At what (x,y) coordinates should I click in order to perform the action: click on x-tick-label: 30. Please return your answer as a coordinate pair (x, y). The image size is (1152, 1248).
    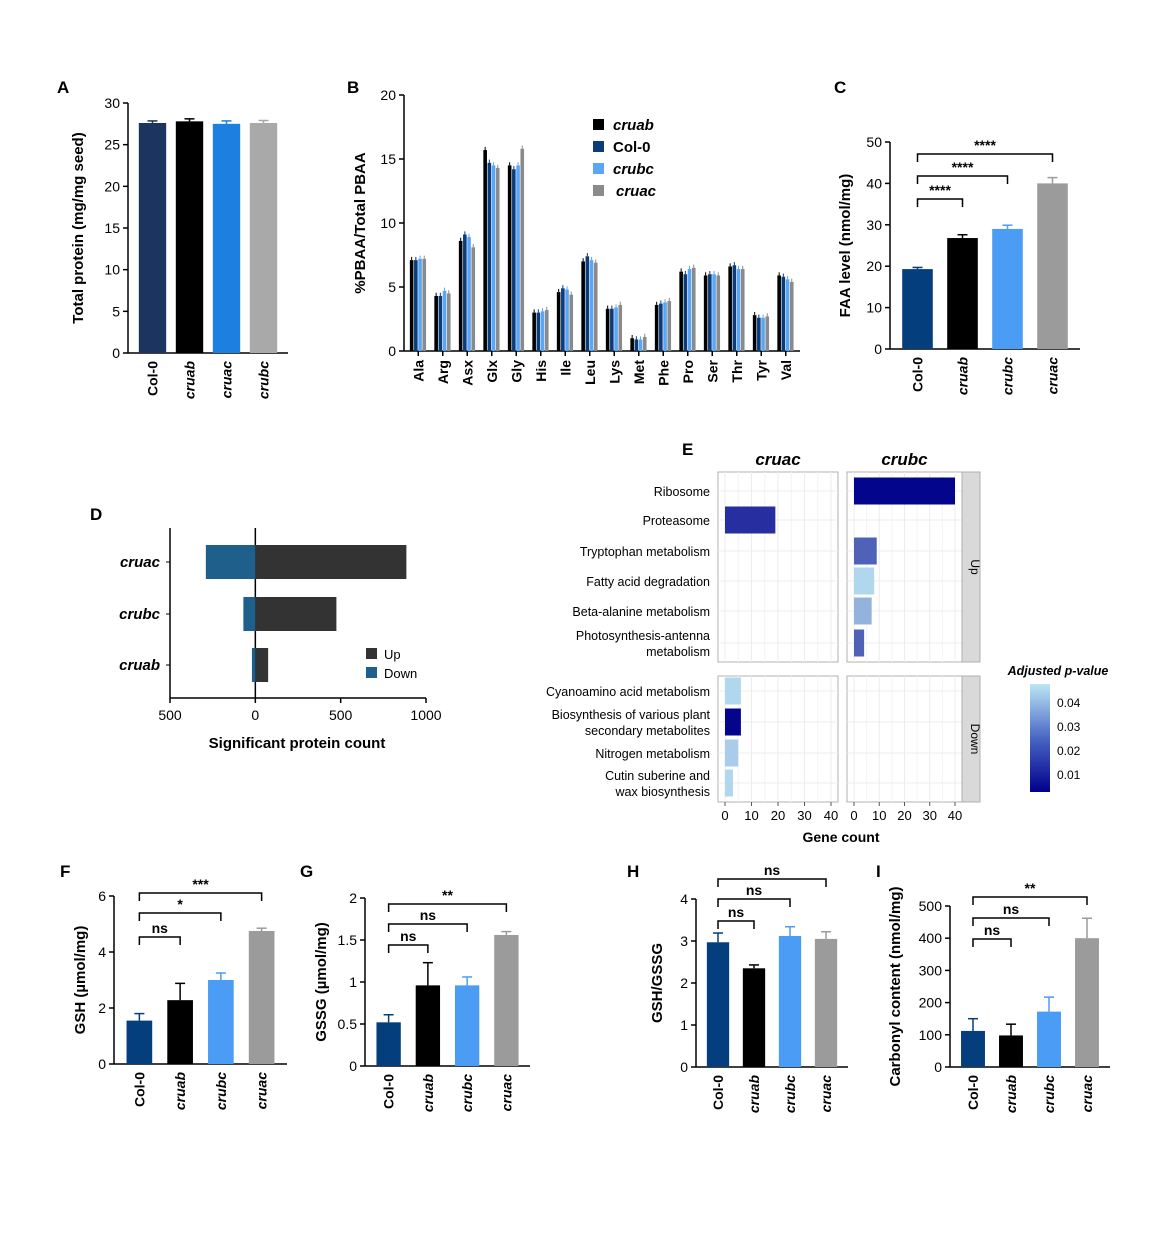
    Looking at the image, I should click on (930, 815).